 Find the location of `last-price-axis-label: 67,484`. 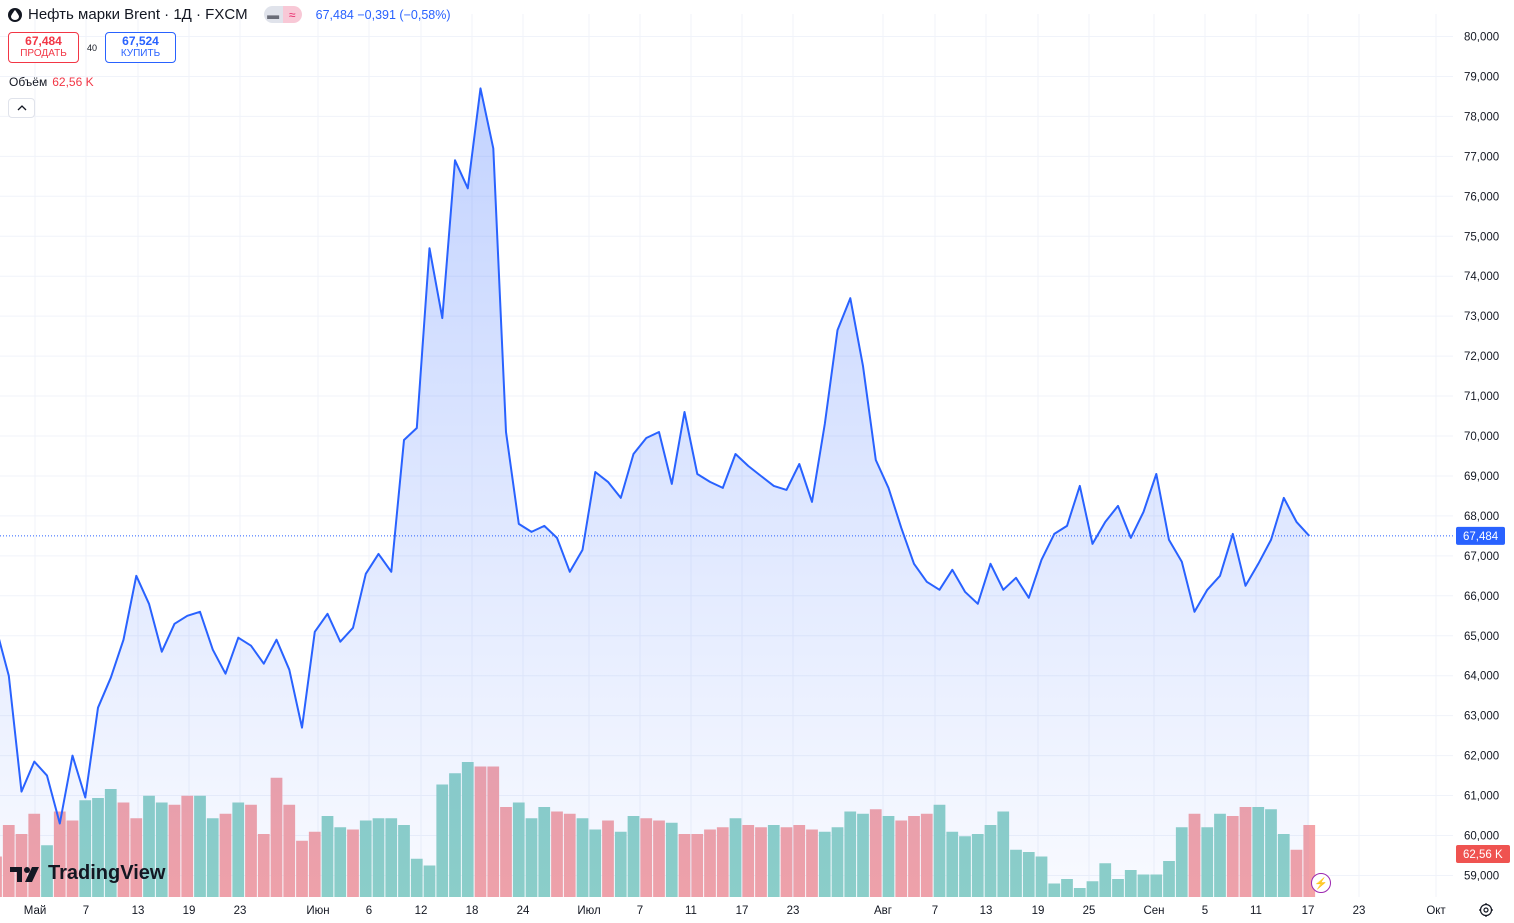

last-price-axis-label: 67,484 is located at coordinates (1480, 535).